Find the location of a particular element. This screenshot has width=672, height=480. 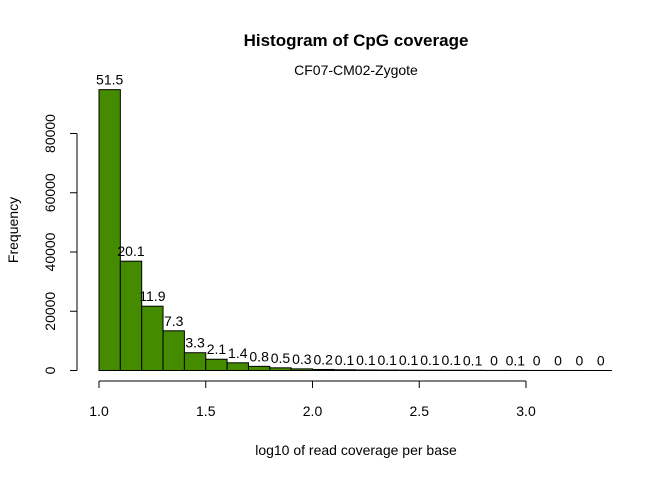

x-axis: 1.0 1.5 2.0 2.5 3.0 is located at coordinates (312, 399).